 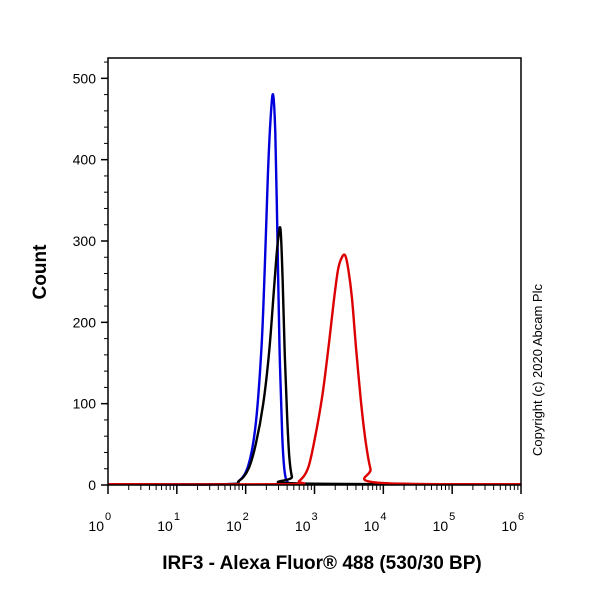 What do you see at coordinates (322, 563) in the screenshot?
I see `x-axis-title: IRF3 - Alexa Fluor® 488 (530/30 BP)` at bounding box center [322, 563].